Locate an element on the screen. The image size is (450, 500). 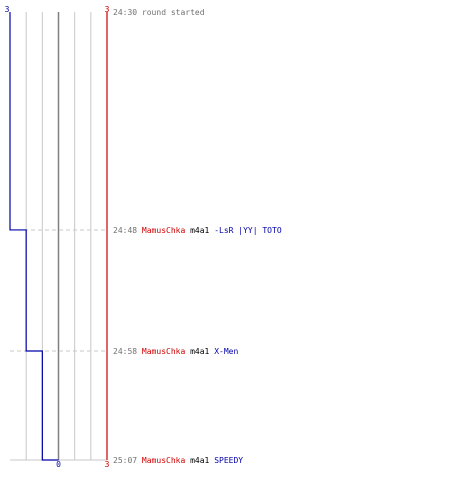
event-time: 25:07 is located at coordinates (125, 460).